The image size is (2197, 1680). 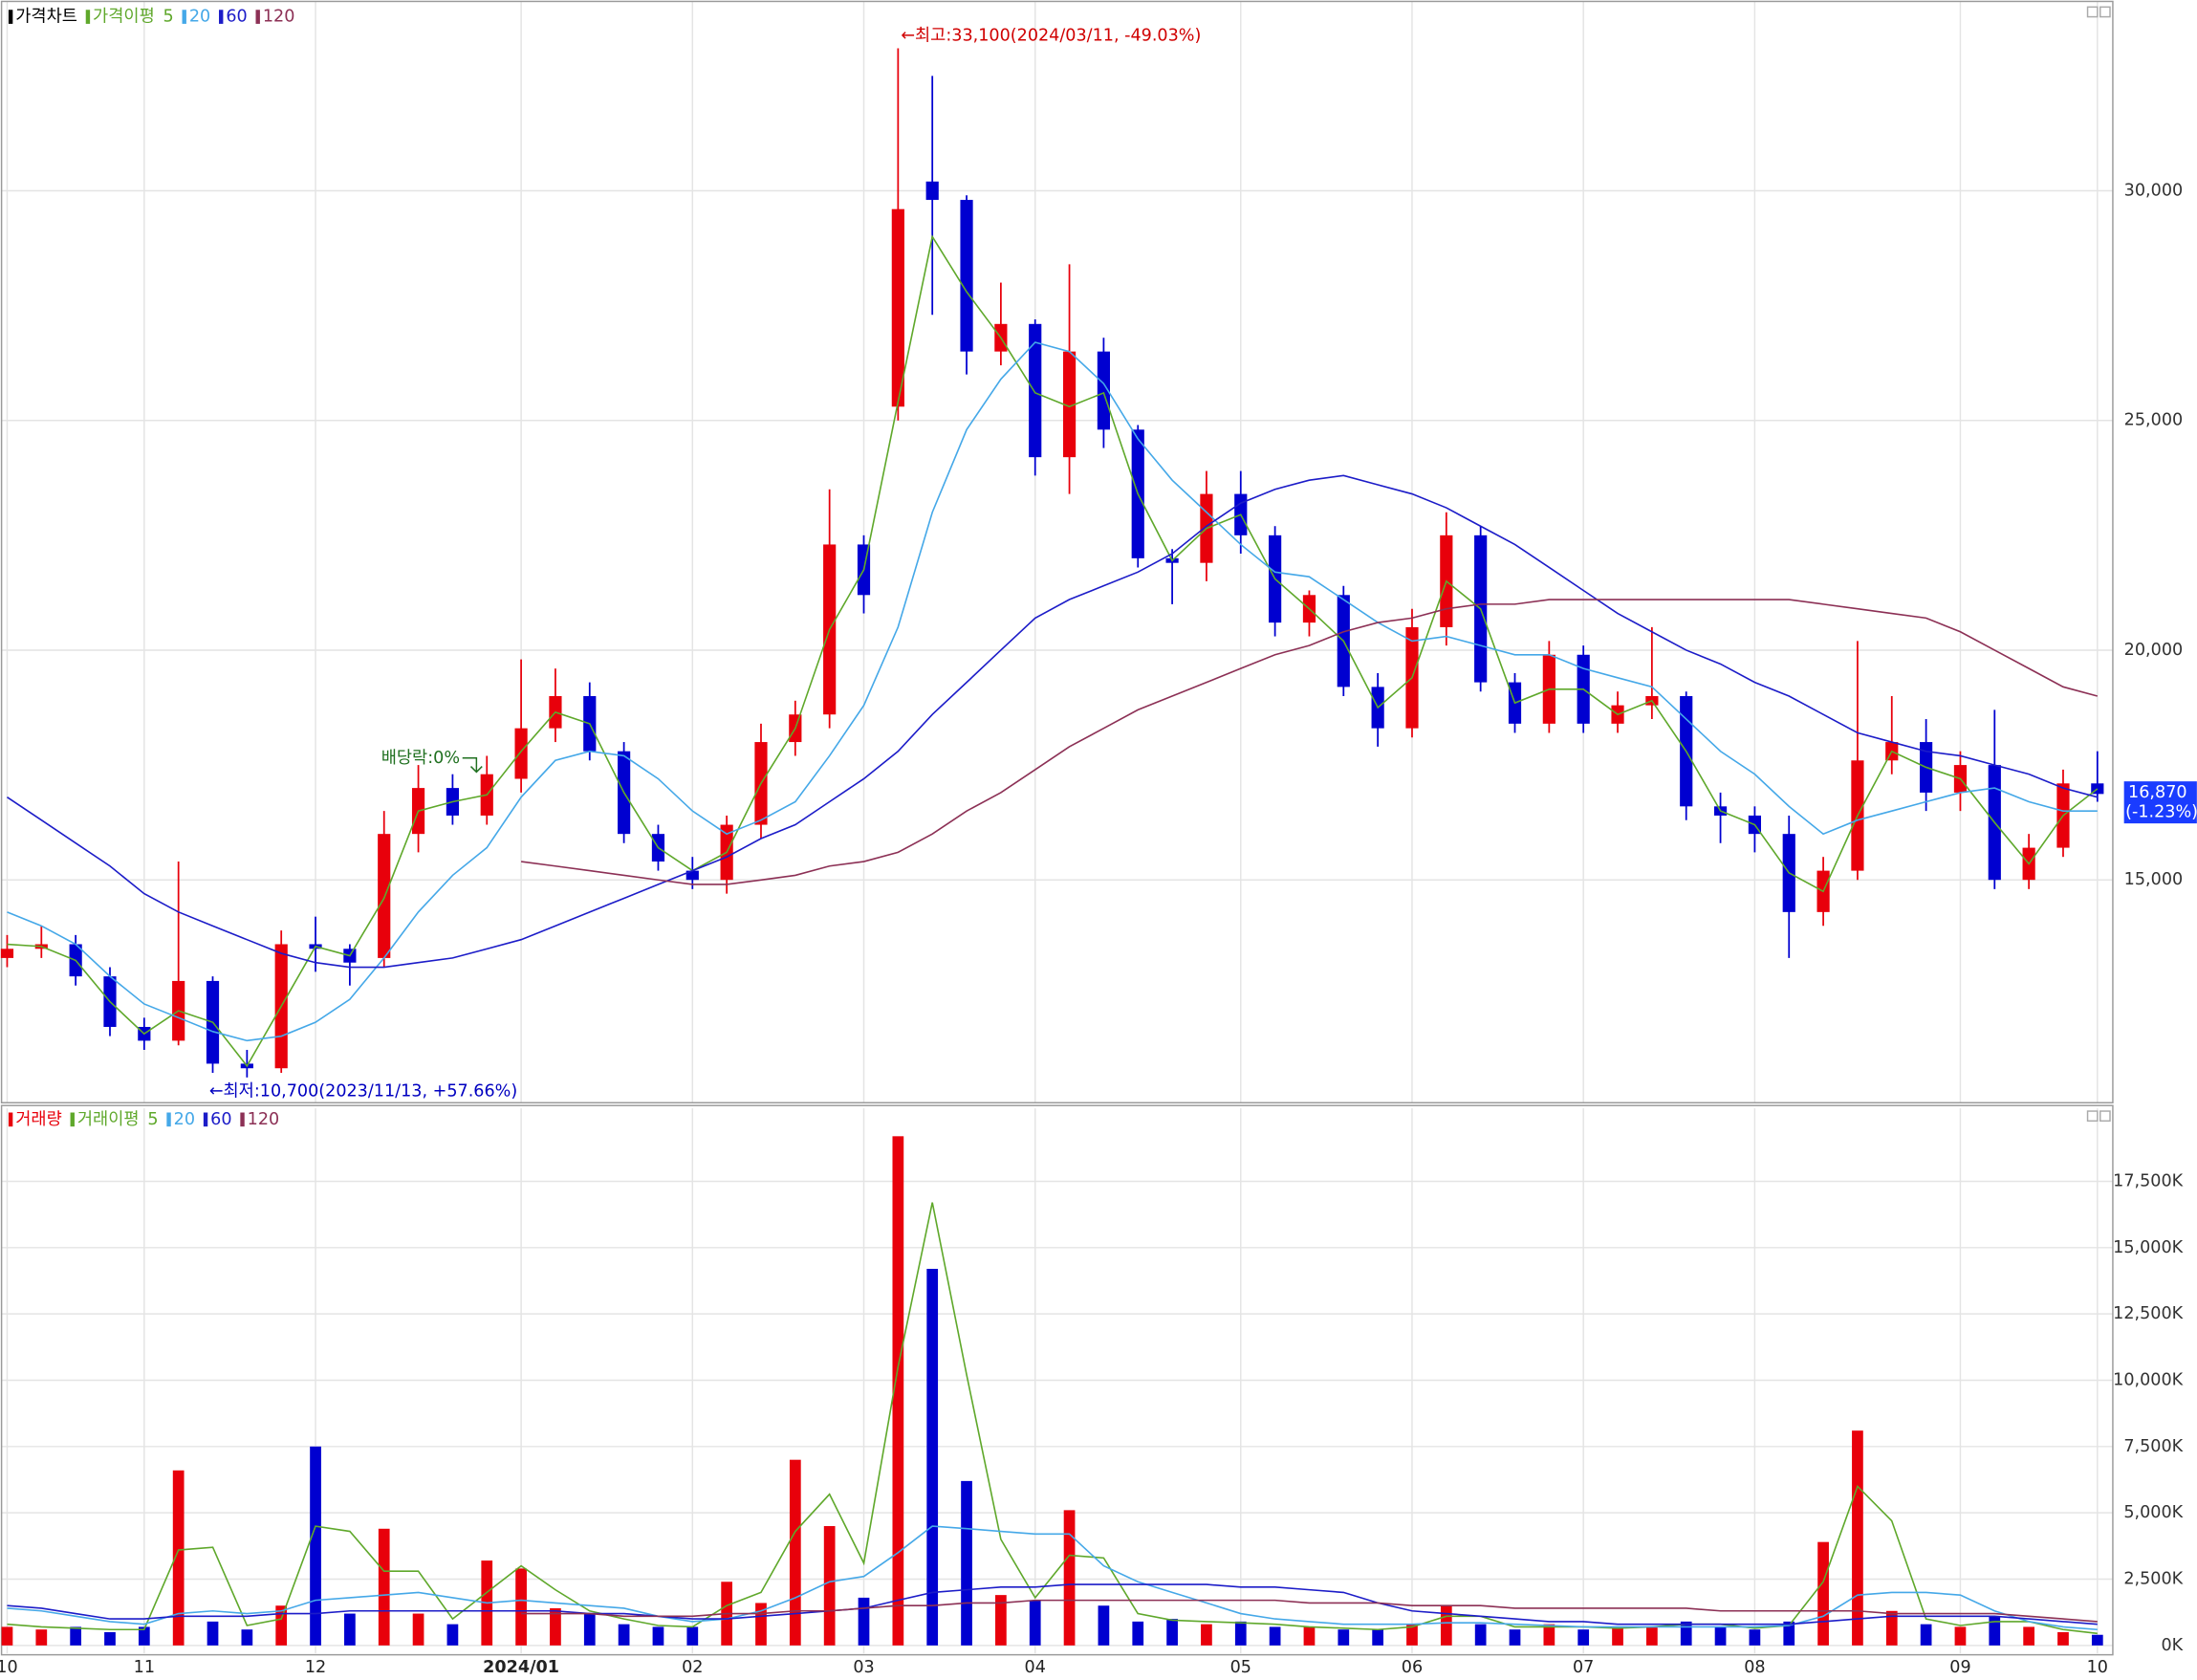 What do you see at coordinates (2149, 1313) in the screenshot?
I see `y-tick-label: 12,500K` at bounding box center [2149, 1313].